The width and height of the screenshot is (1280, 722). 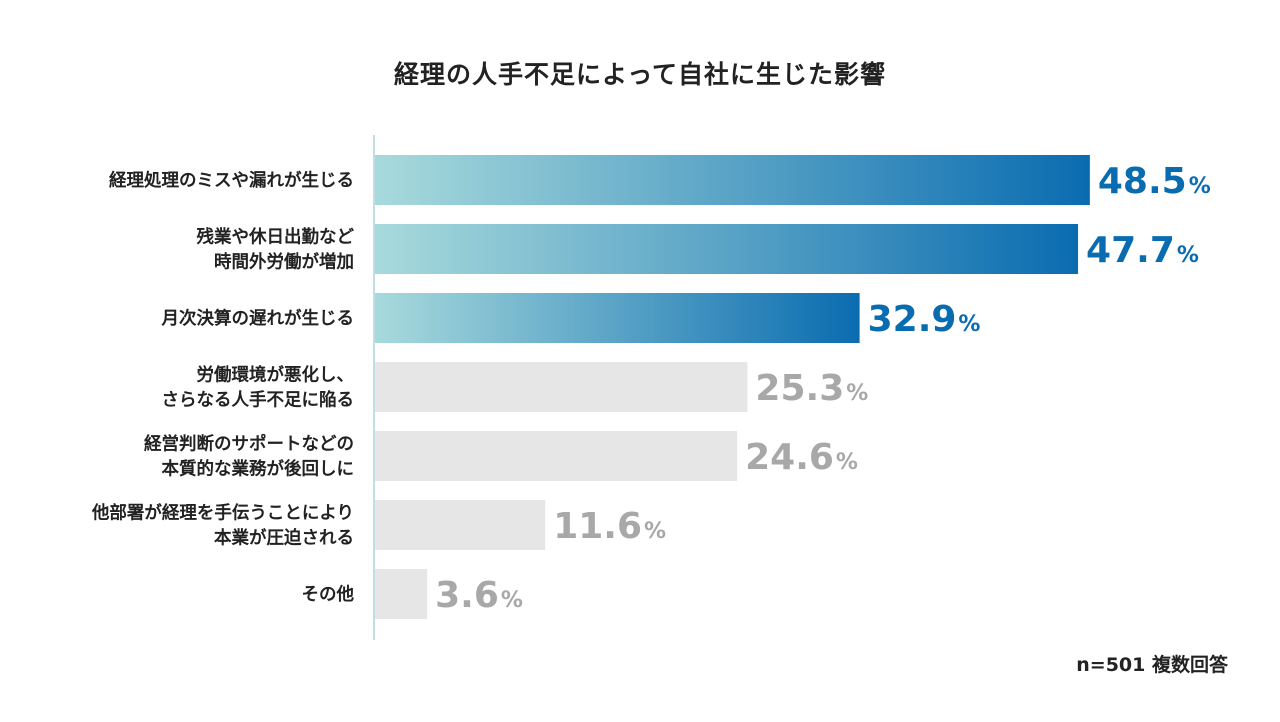 I want to click on value-label-4: 25.3%, so click(x=811, y=388).